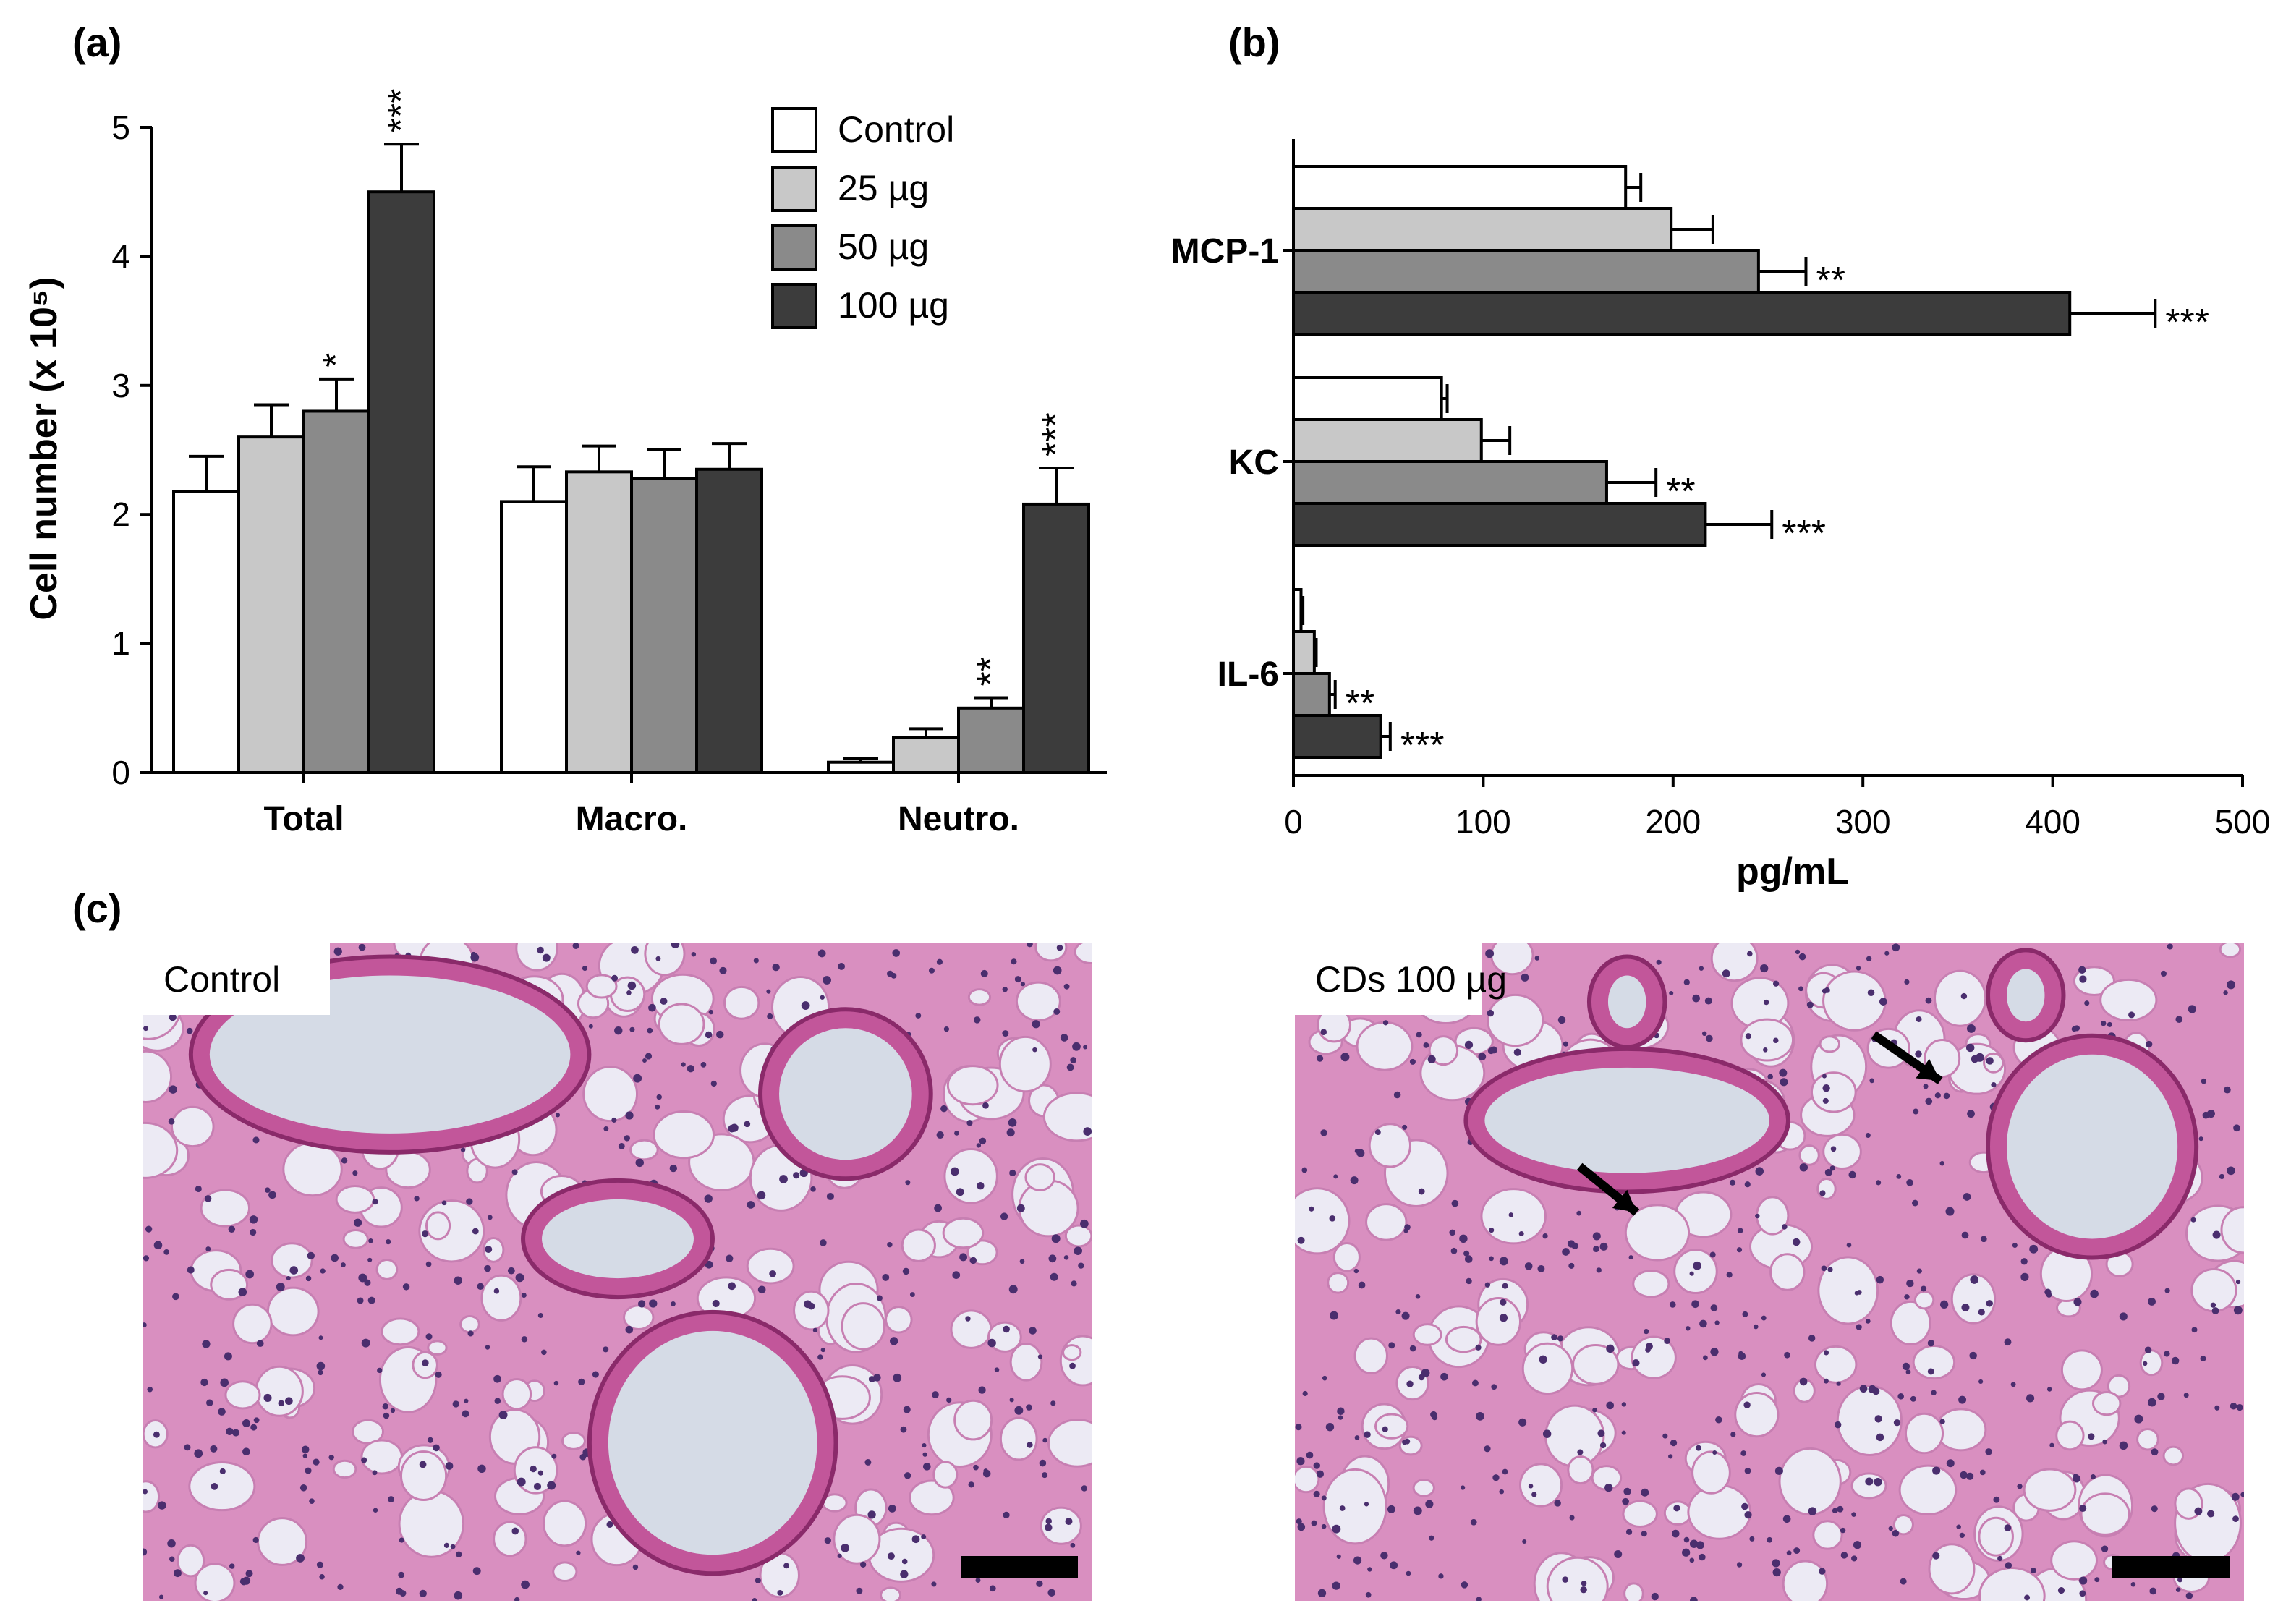  Describe the element at coordinates (1450, 482) in the screenshot. I see `bar-kc-50-g` at that location.